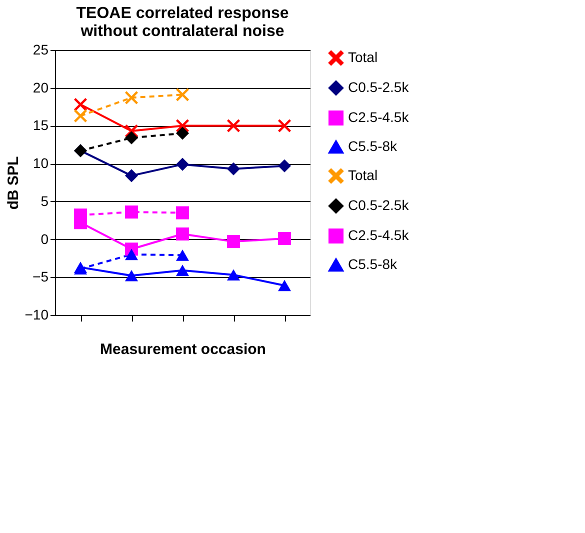 The width and height of the screenshot is (585, 533). I want to click on y-axis-title: dB SPL, so click(13, 183).